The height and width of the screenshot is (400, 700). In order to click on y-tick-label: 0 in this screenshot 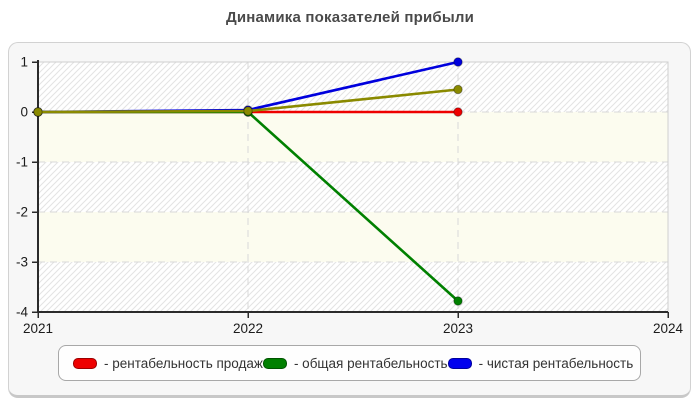, I will do `click(24, 112)`.